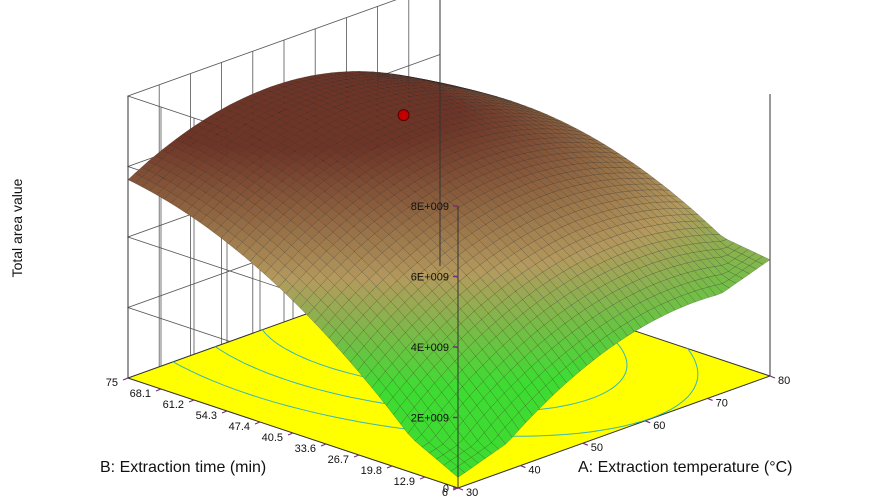 This screenshot has height=498, width=880. I want to click on y-tick-label: 26.7, so click(338, 460).